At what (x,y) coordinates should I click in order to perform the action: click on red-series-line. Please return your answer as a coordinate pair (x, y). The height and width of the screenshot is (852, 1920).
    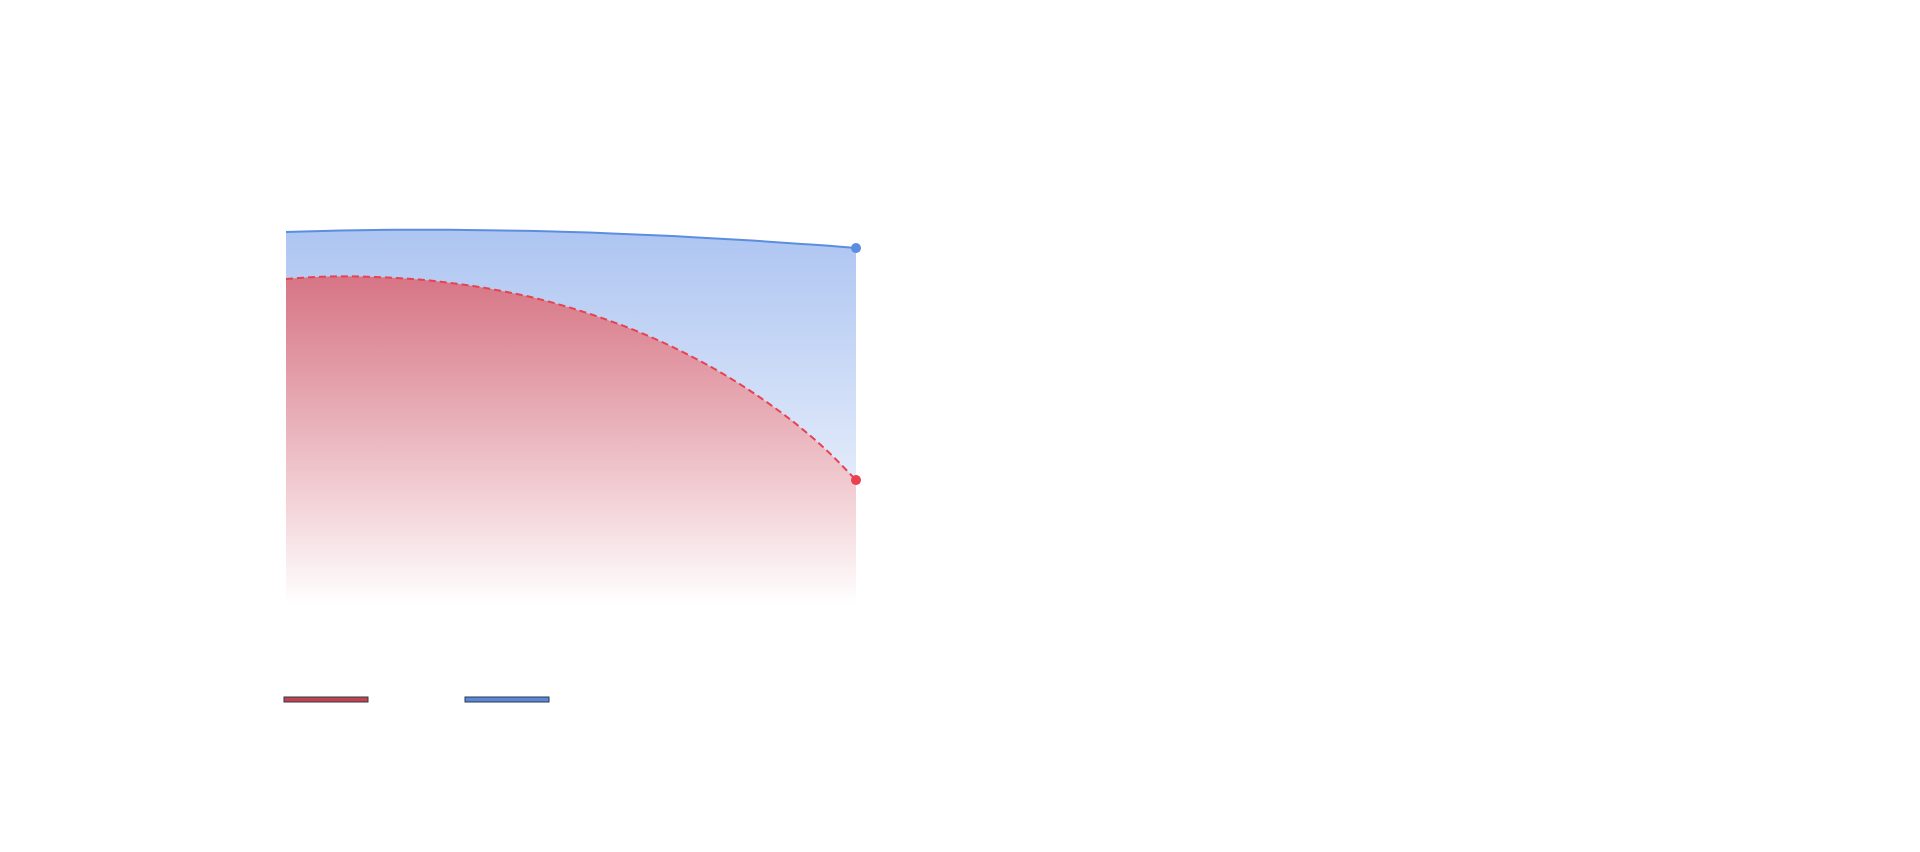
    Looking at the image, I should click on (571, 378).